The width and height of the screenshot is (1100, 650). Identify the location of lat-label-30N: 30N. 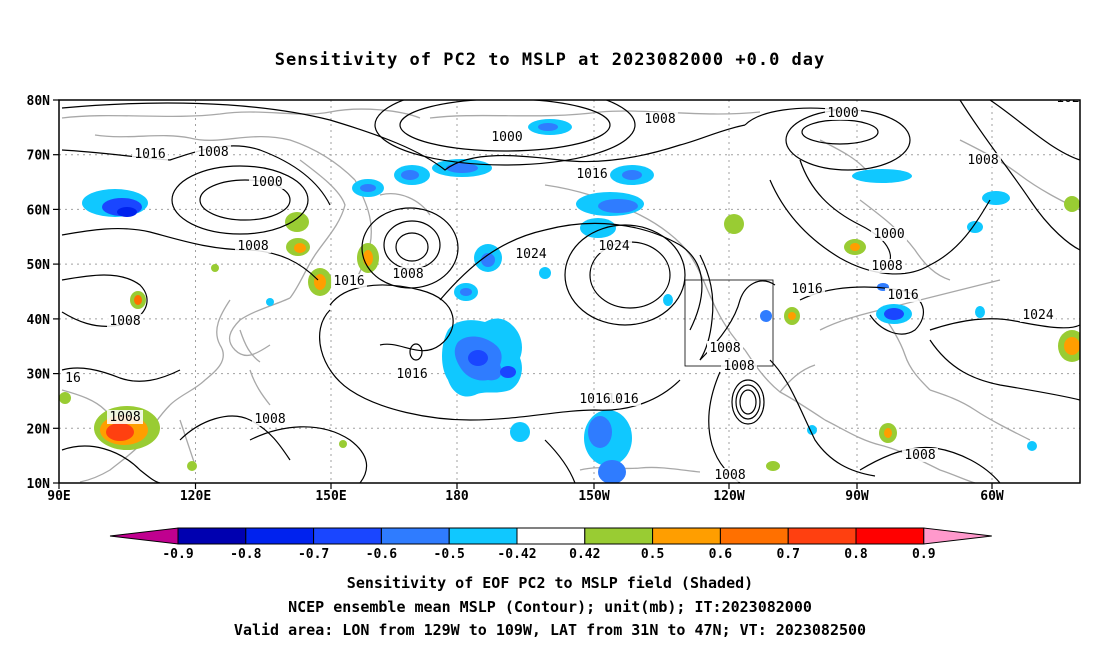
(39, 375).